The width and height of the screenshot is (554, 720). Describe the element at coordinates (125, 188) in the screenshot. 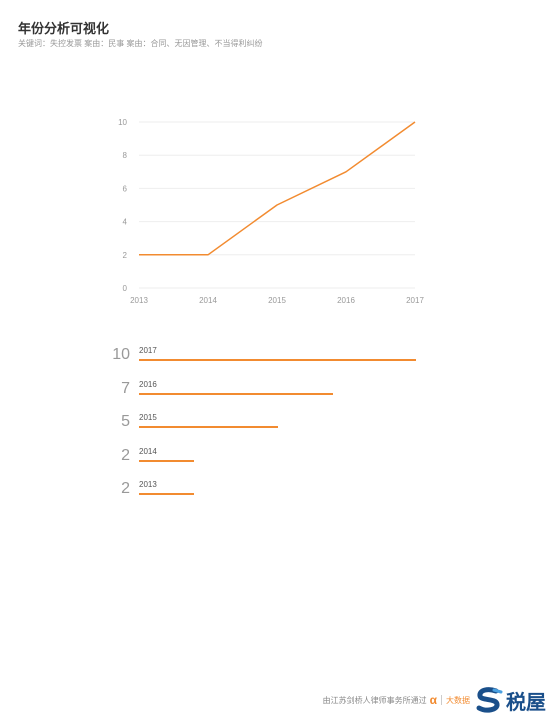

I see `y-tick-label: 6` at that location.